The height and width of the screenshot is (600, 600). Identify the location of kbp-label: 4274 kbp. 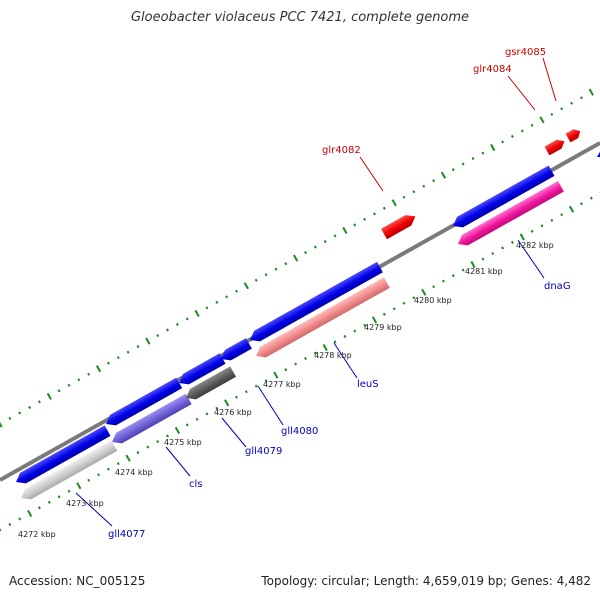
(134, 472).